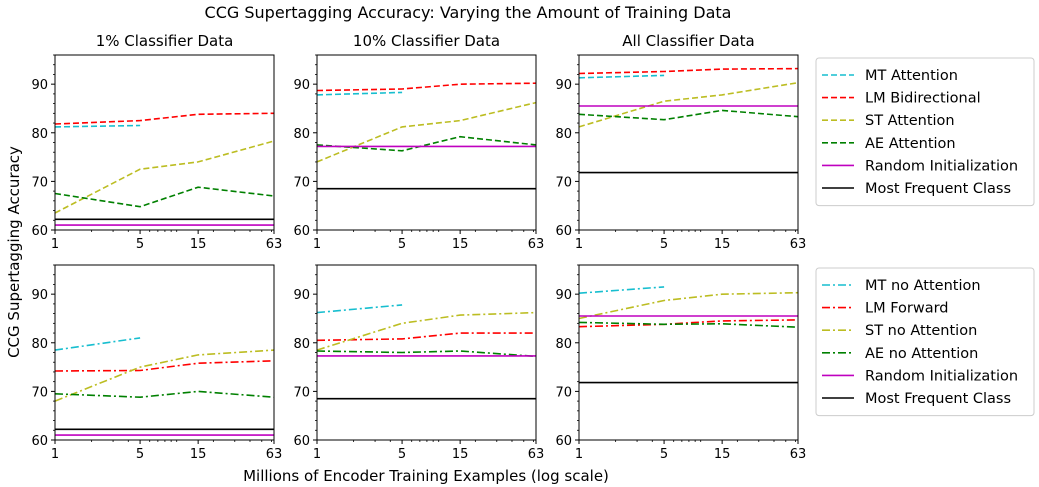 The width and height of the screenshot is (1039, 487). What do you see at coordinates (14, 252) in the screenshot?
I see `y-axis-label: CCG Supertagging Accuracy` at bounding box center [14, 252].